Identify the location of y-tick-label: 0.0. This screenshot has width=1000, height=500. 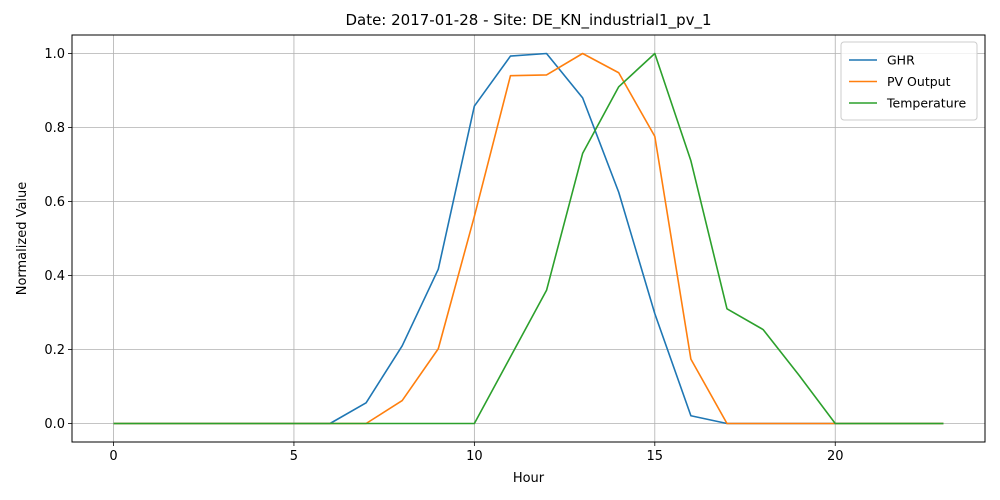
(54, 424).